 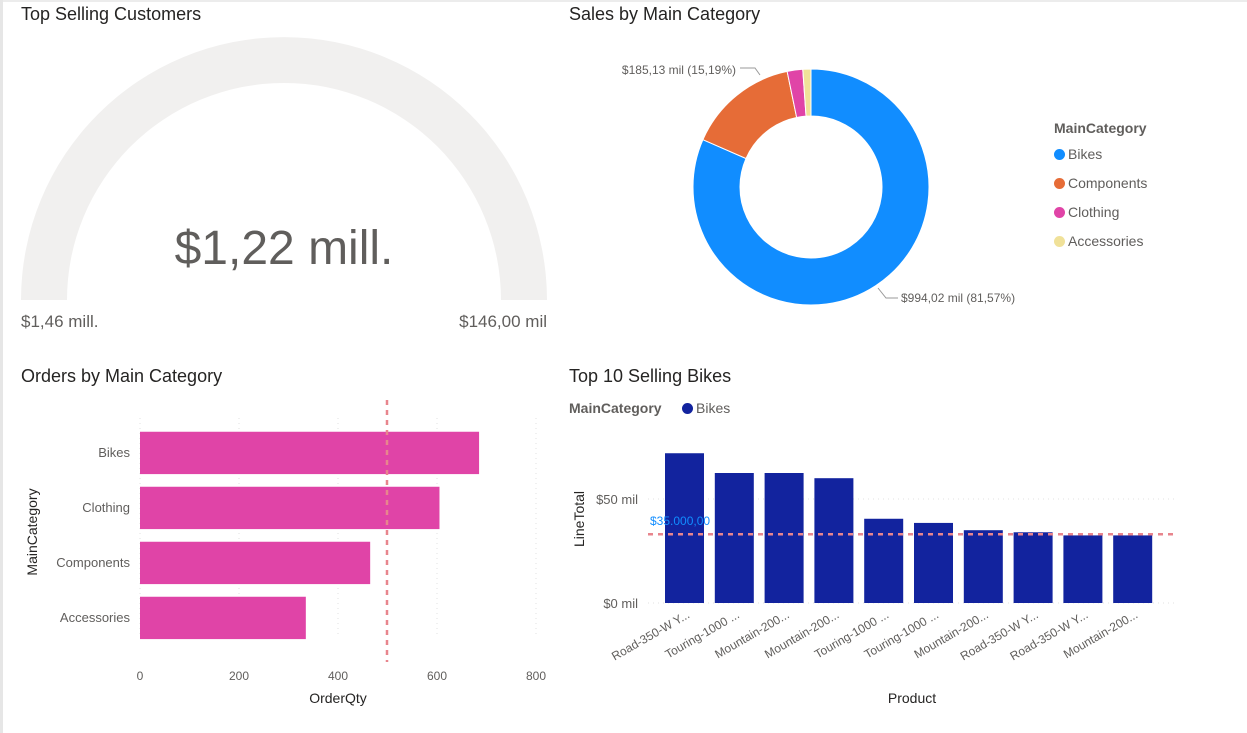 I want to click on donut-legend-item-accessories: Accessories, so click(x=1098, y=241).